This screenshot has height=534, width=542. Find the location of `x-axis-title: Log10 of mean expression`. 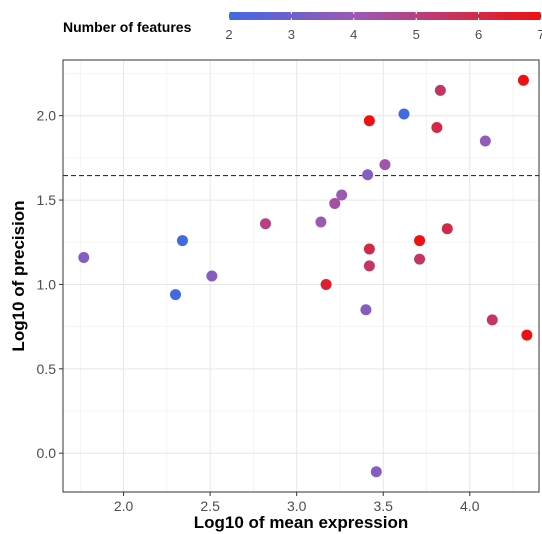

x-axis-title: Log10 of mean expression is located at coordinates (301, 522).